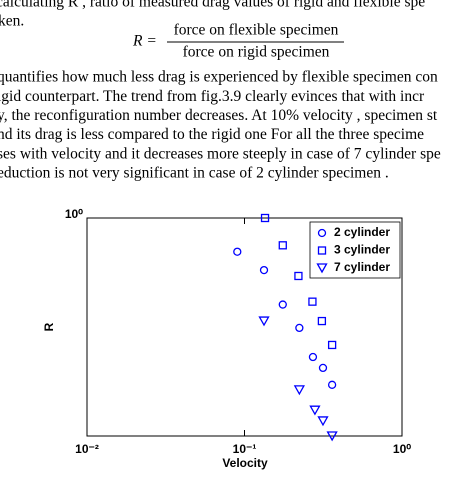  What do you see at coordinates (402, 449) in the screenshot?
I see `x-tick-label: 10⁰` at bounding box center [402, 449].